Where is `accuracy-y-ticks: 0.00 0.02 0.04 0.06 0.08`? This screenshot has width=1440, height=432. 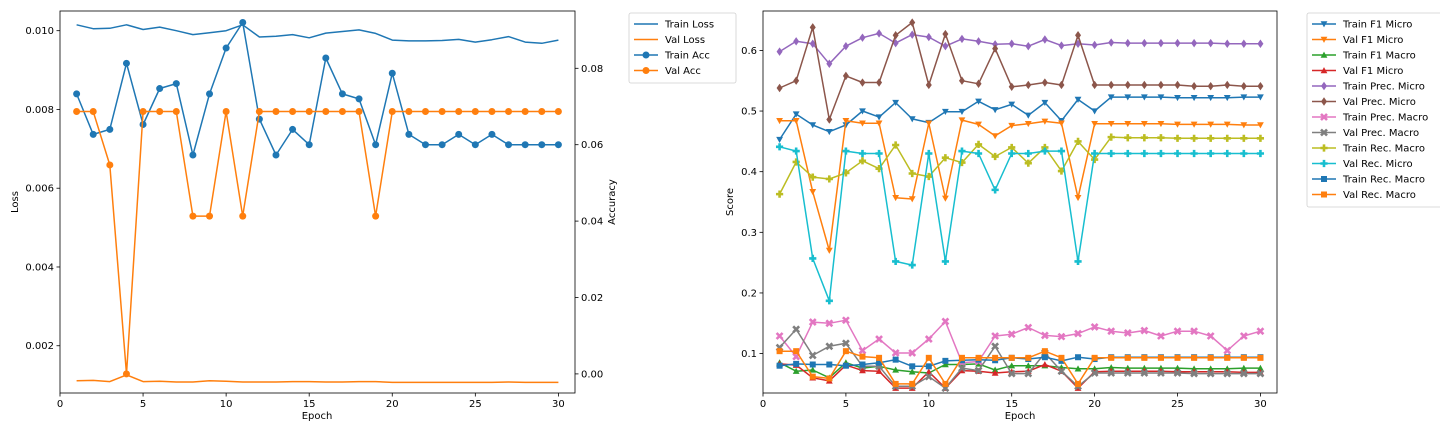 accuracy-y-ticks: 0.00 0.02 0.04 0.06 0.08 is located at coordinates (589, 222).